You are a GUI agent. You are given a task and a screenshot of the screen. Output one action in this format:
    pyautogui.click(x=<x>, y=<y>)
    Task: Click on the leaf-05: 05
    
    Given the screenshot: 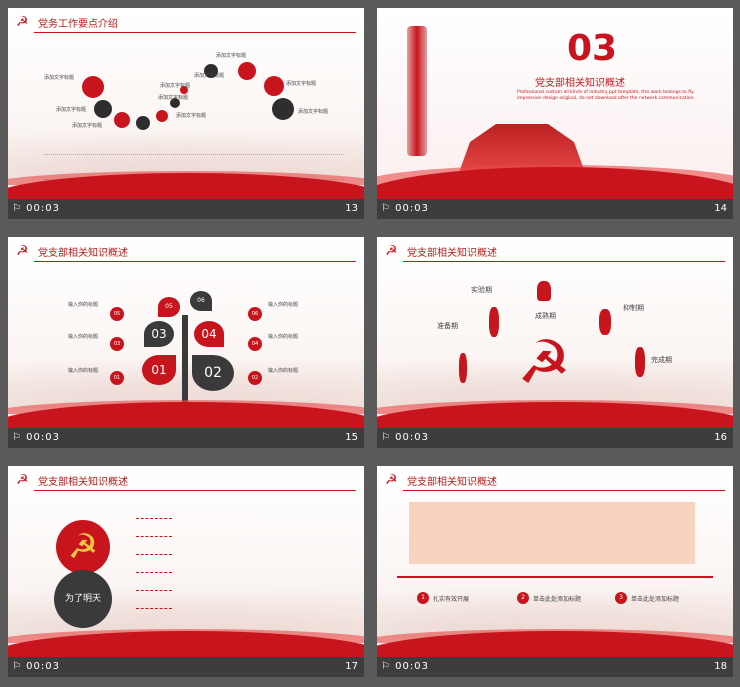 What is the action you would take?
    pyautogui.click(x=169, y=307)
    